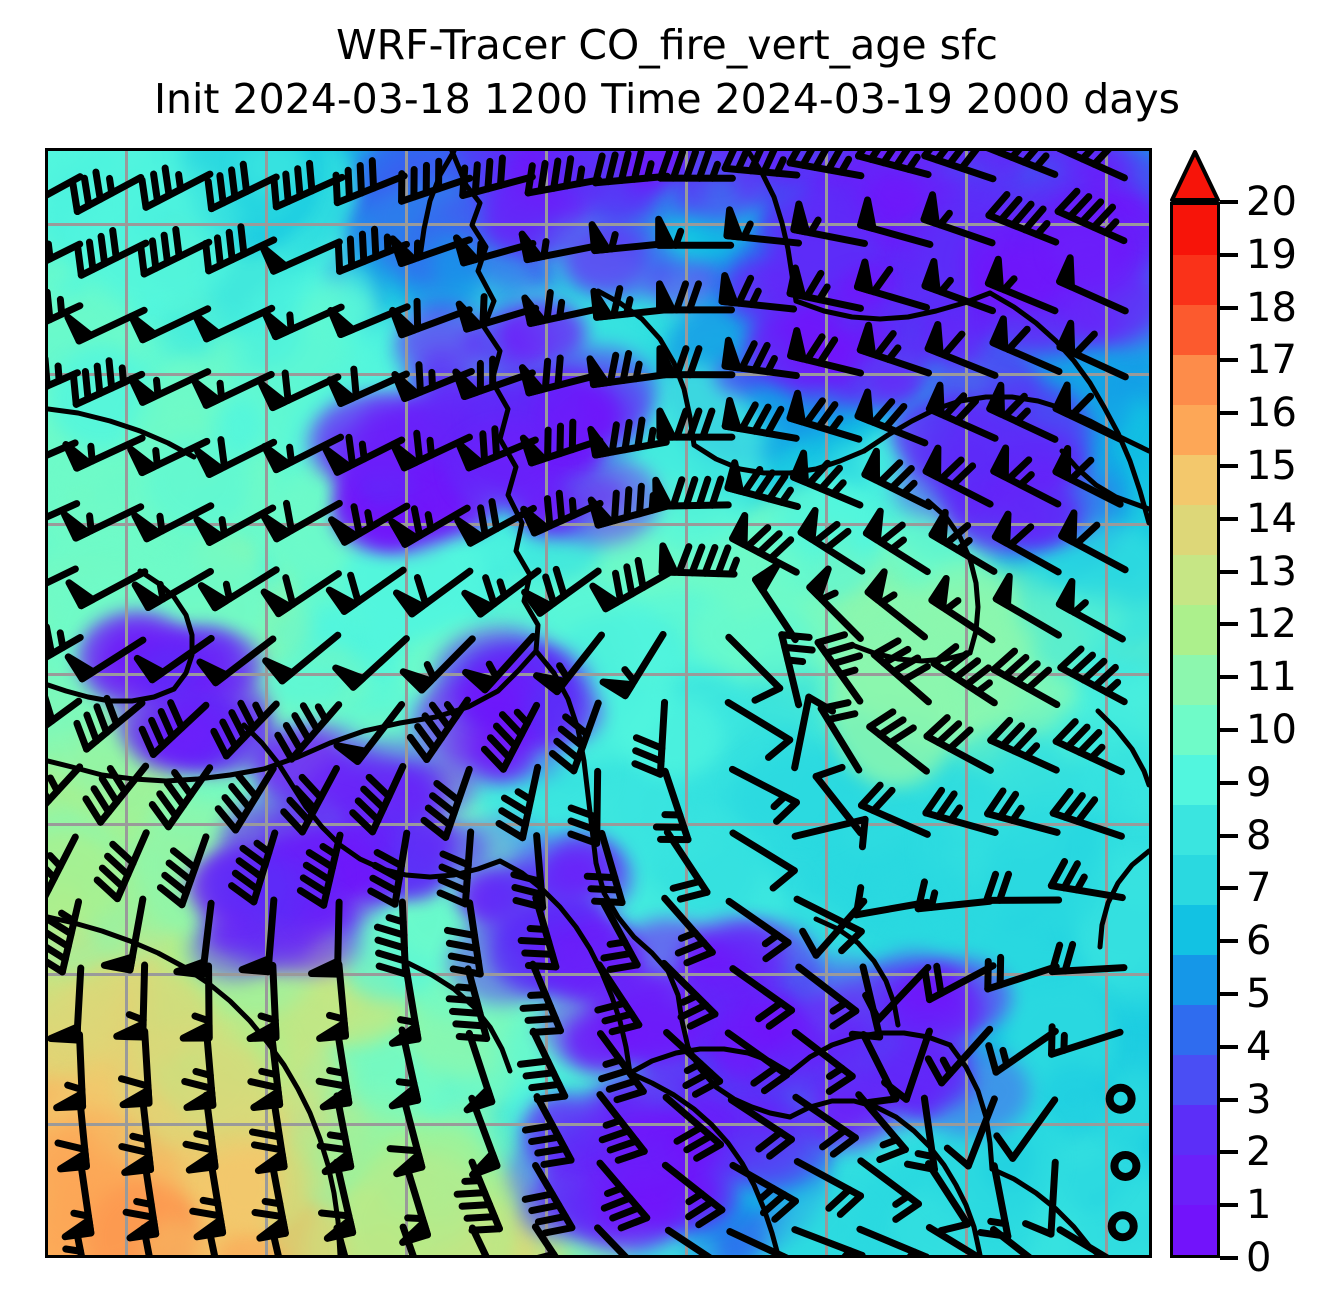  Describe the element at coordinates (1271, 307) in the screenshot. I see `colorbar-tick-label: 18` at that location.